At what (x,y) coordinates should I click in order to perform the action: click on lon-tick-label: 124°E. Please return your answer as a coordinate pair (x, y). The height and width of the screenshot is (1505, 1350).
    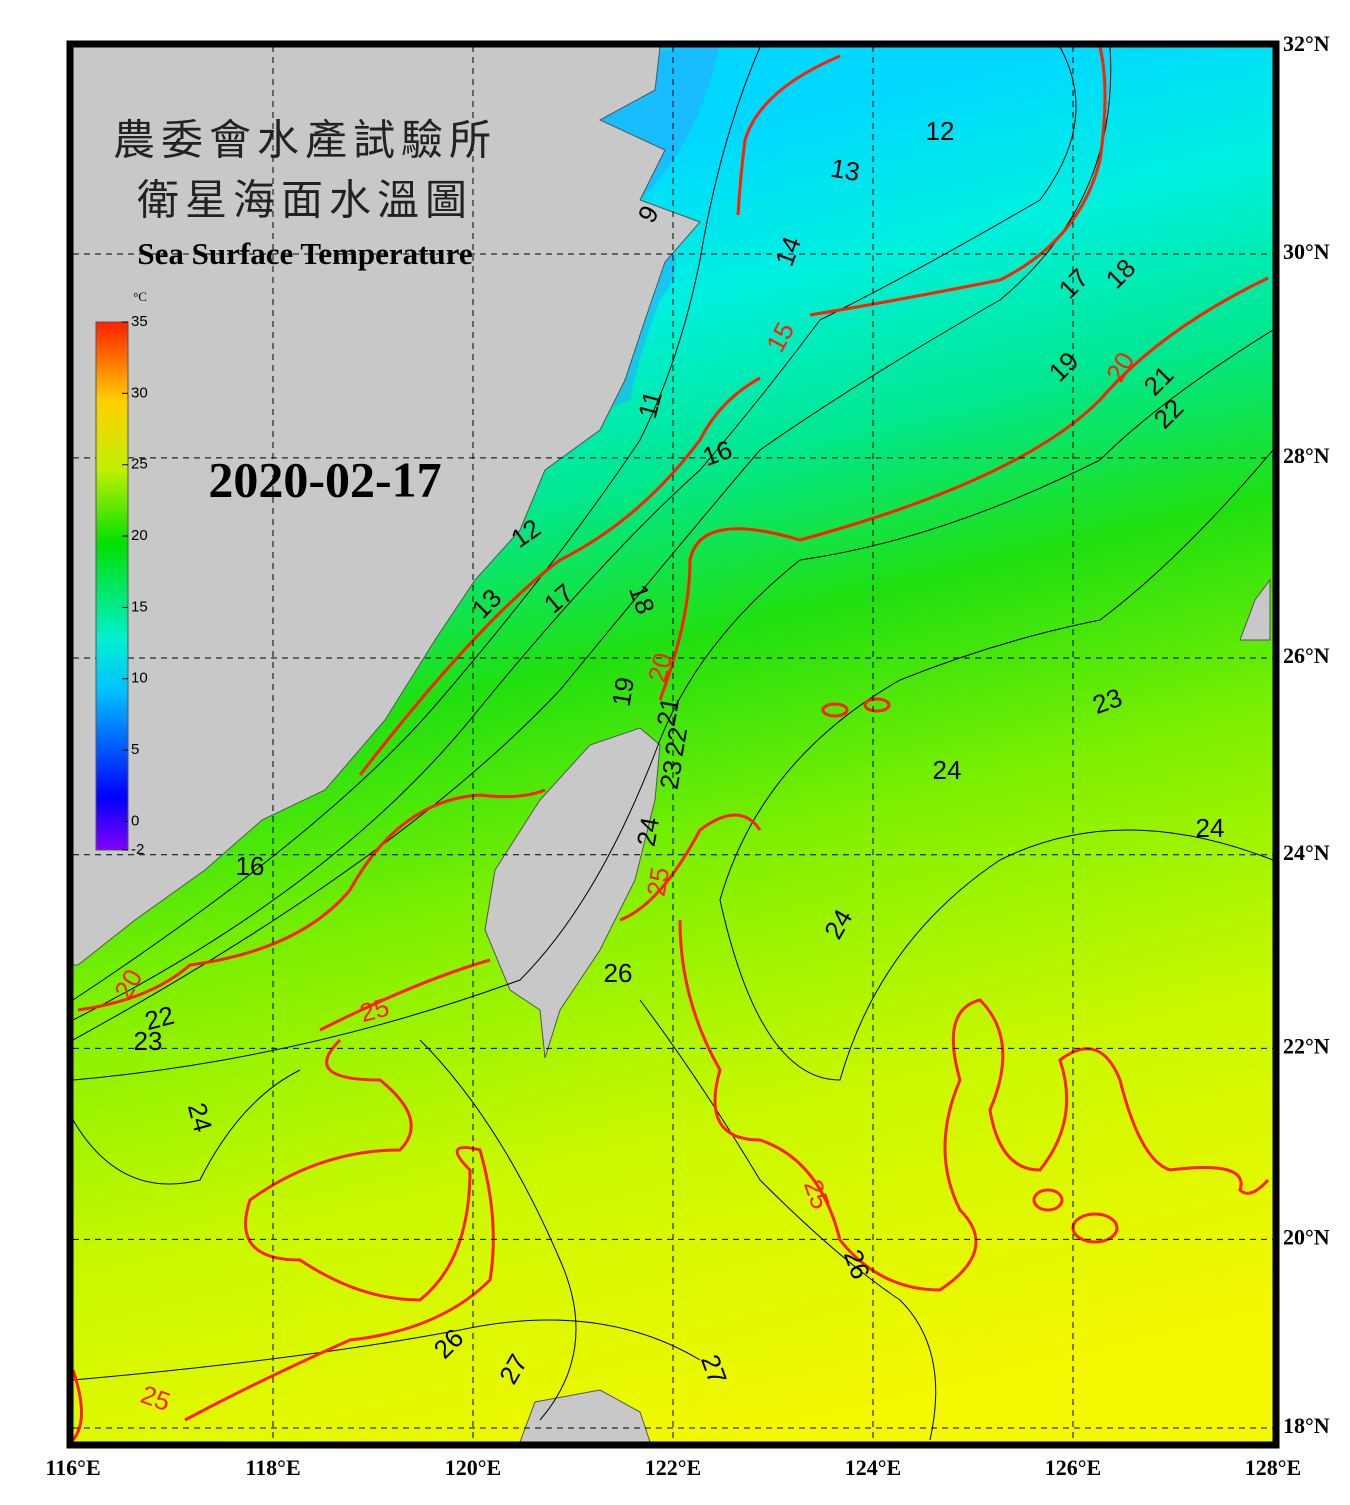
    Looking at the image, I should click on (873, 1467).